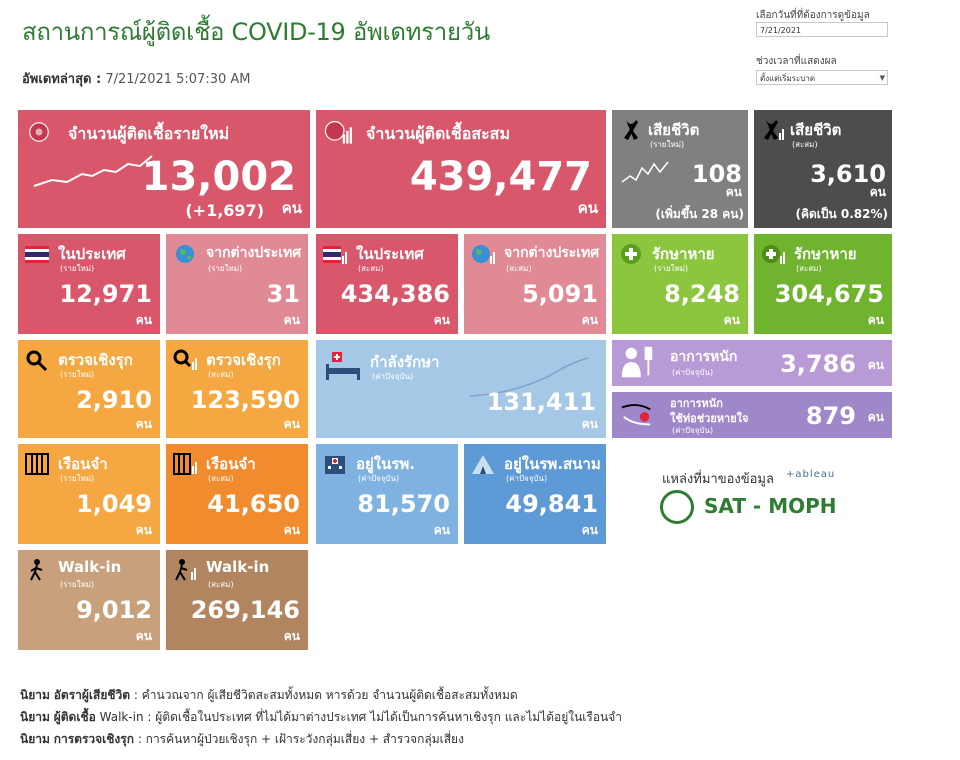 The height and width of the screenshot is (760, 960). I want to click on card-label: ในประเทศ, so click(92, 254).